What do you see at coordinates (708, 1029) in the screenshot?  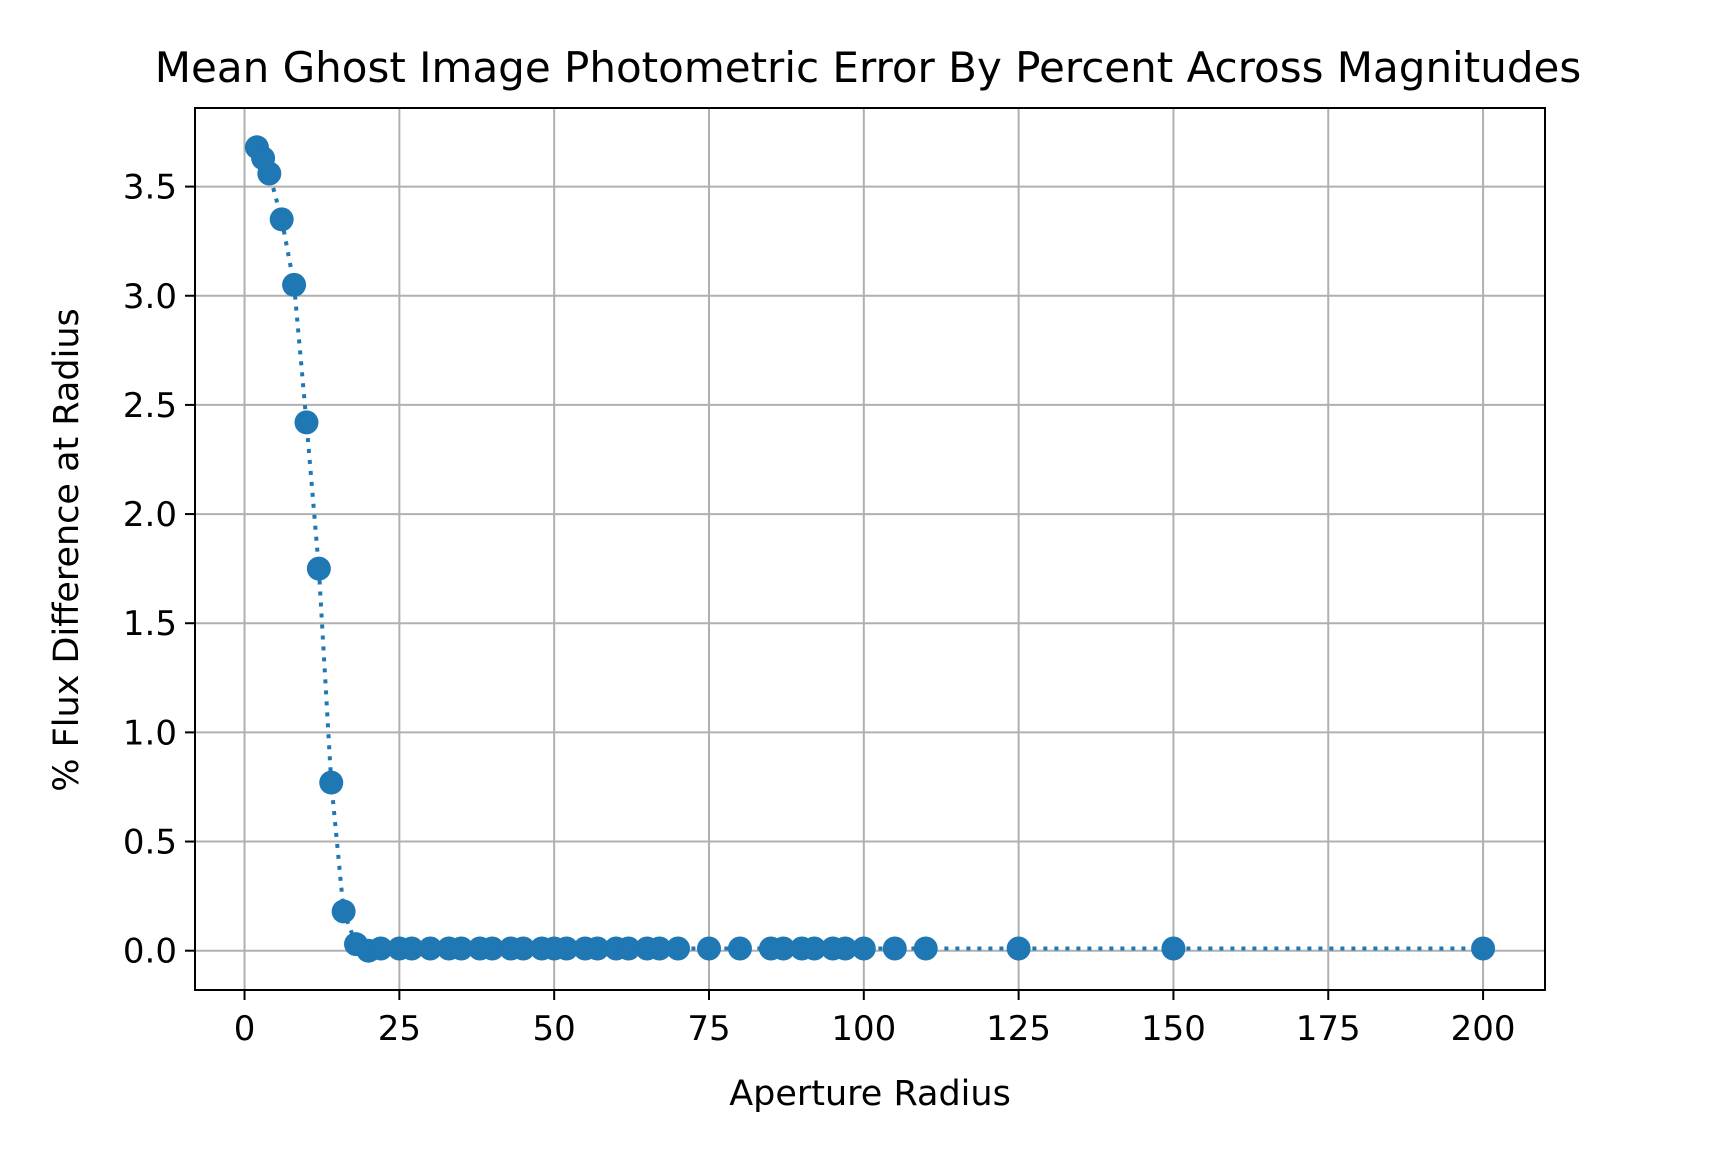 I see `x-tick-label: 75` at bounding box center [708, 1029].